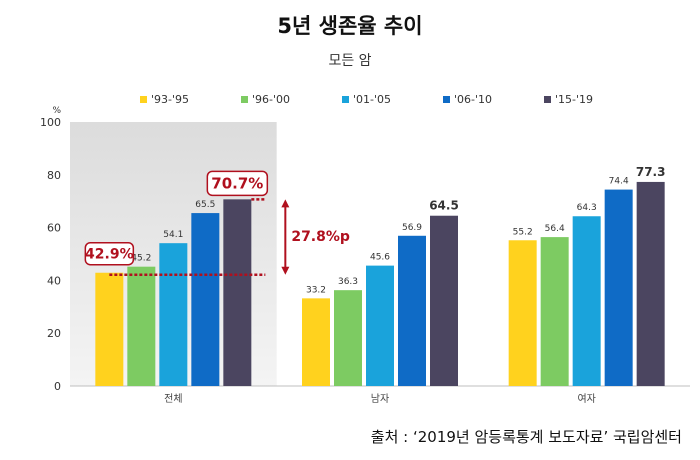 Image resolution: width=700 pixels, height=460 pixels. I want to click on data-label: 56.4, so click(555, 229).